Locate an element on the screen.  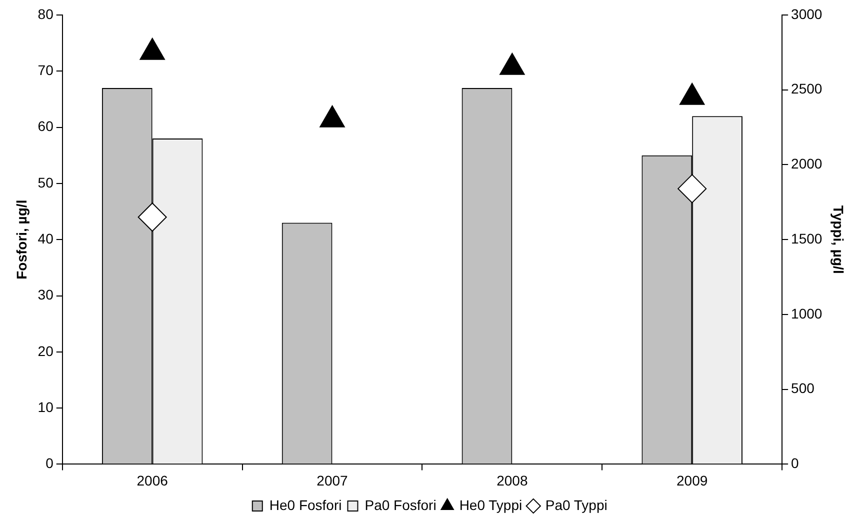
y-tick-label: 70 is located at coordinates (46, 70).